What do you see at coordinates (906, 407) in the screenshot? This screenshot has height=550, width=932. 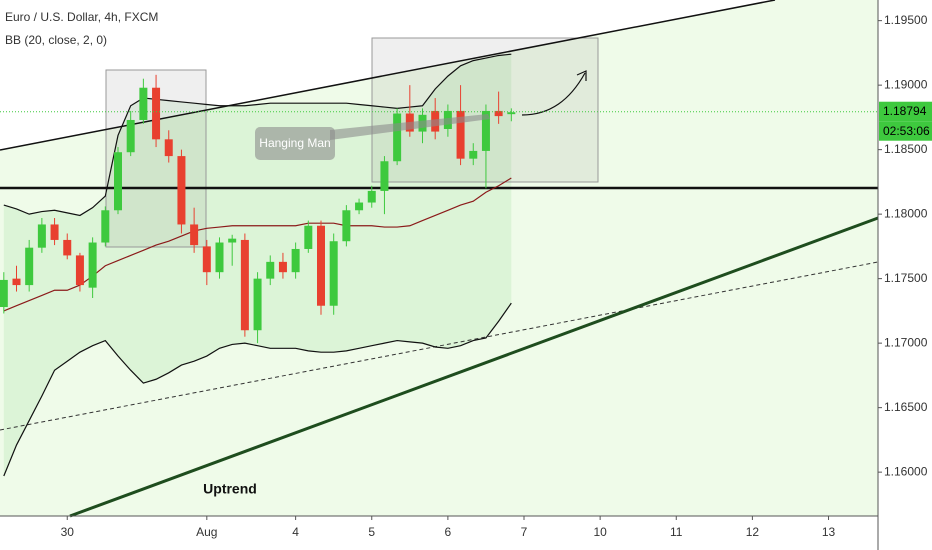 I see `y-tick-label: 1.16500` at bounding box center [906, 407].